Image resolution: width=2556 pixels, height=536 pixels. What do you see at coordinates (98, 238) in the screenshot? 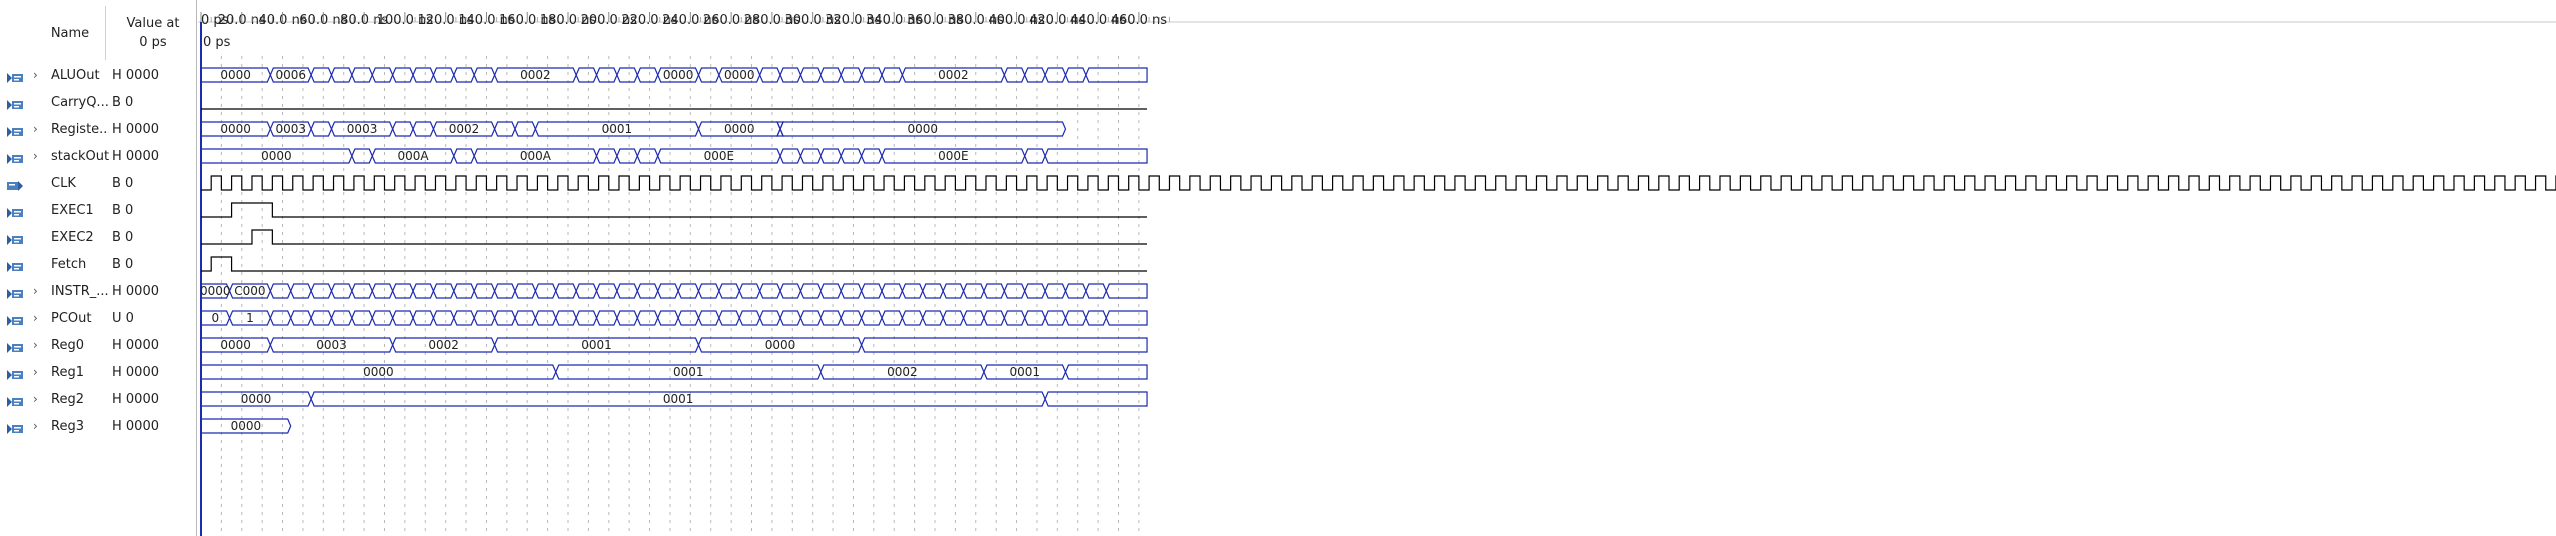
I see `signal-row: EXEC2 B 0` at bounding box center [98, 238].